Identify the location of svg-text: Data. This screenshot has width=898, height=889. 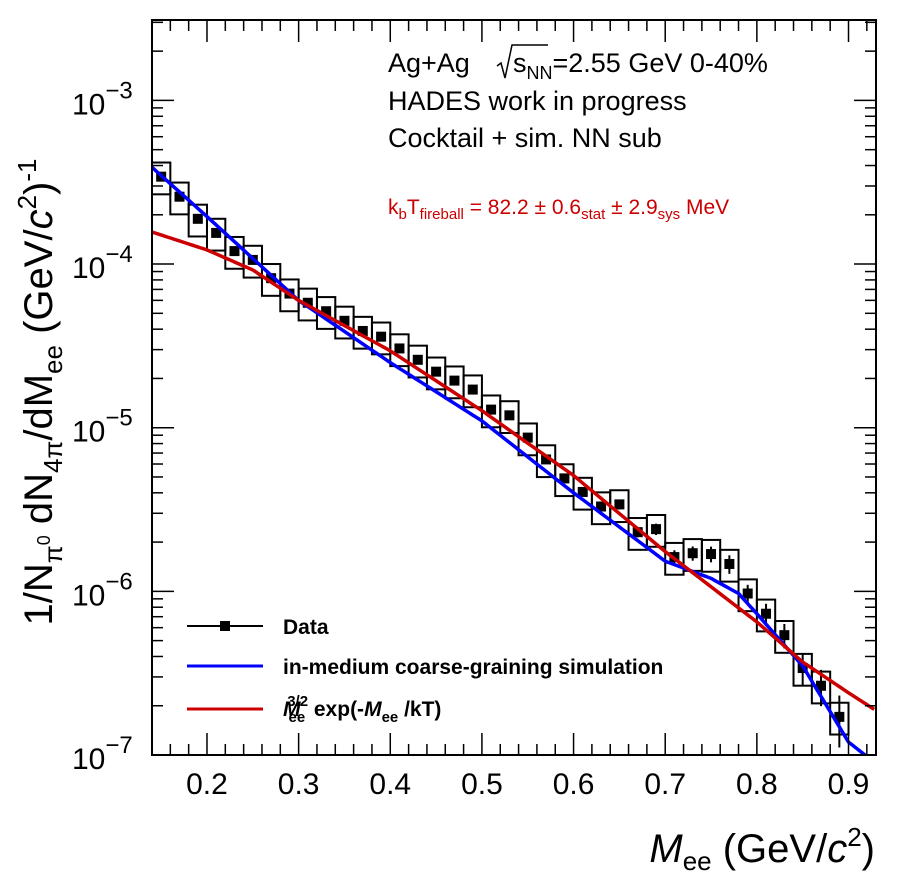
(306, 627).